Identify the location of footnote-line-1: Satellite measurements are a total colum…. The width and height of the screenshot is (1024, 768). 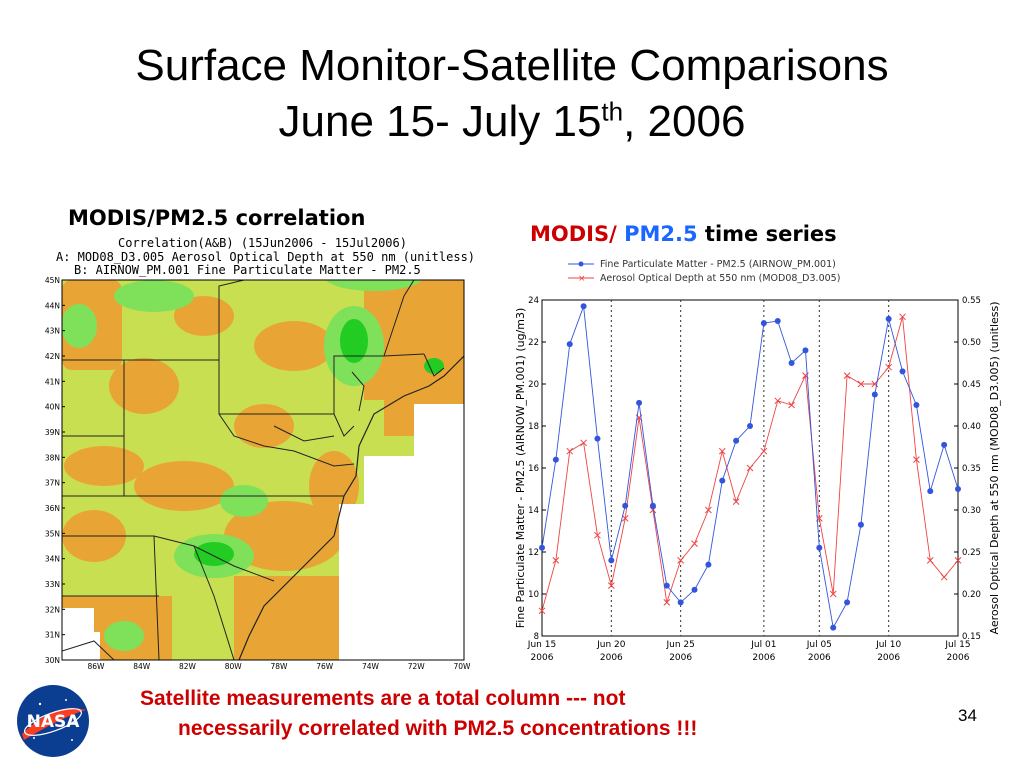
(383, 698).